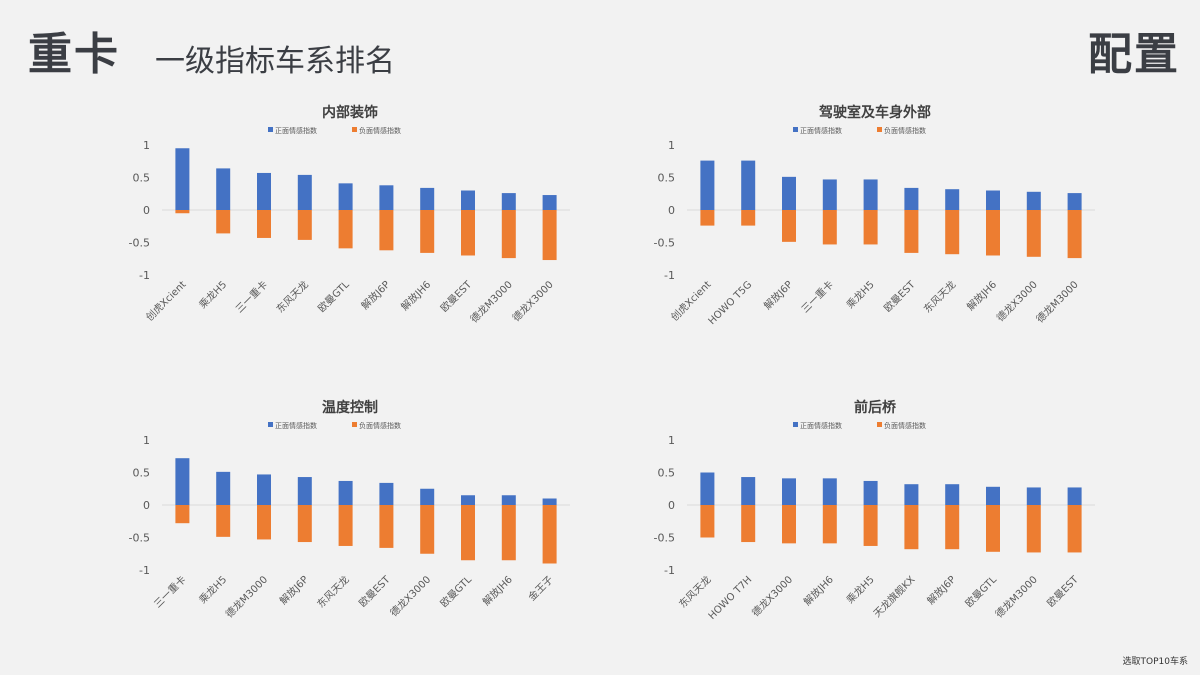 This screenshot has width=1200, height=675. What do you see at coordinates (74, 54) in the screenshot?
I see `header-left-title: 重卡` at bounding box center [74, 54].